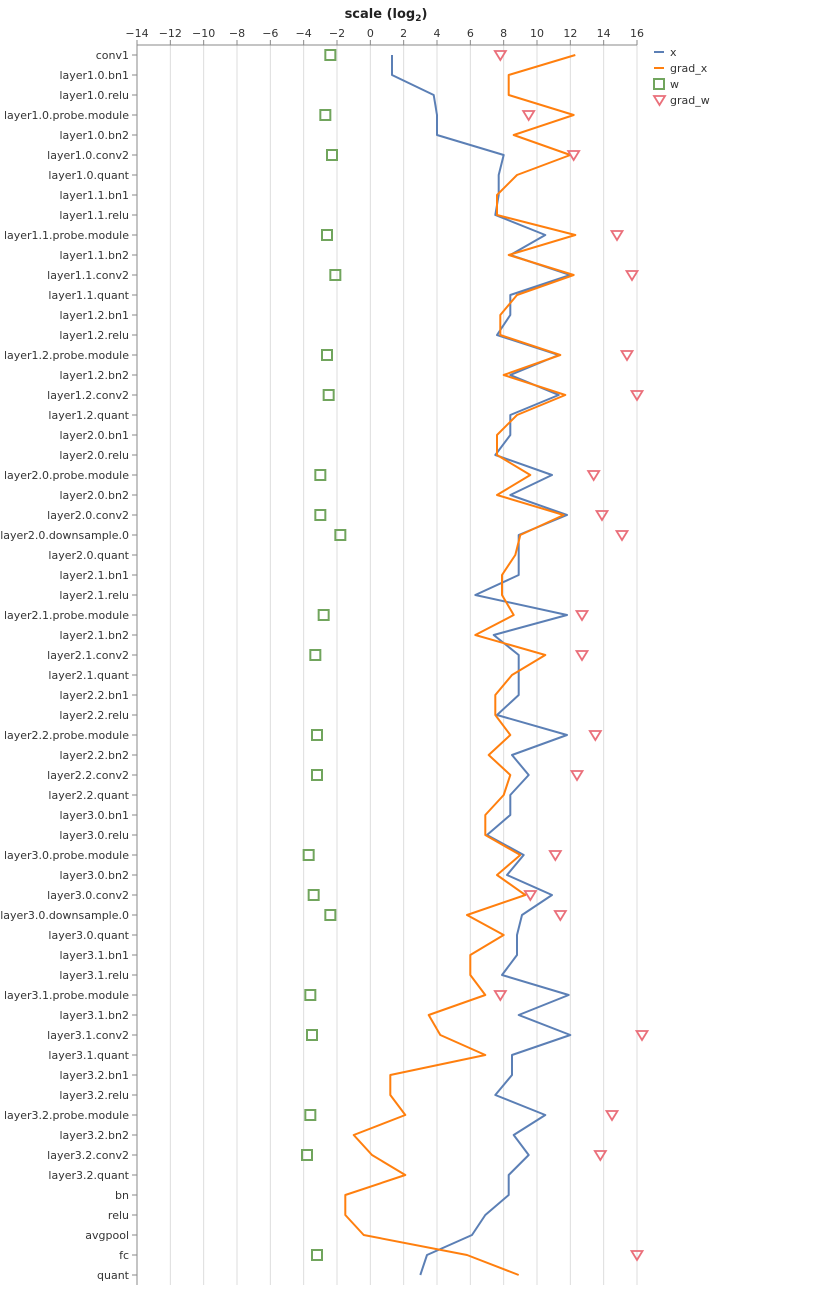 The width and height of the screenshot is (830, 1290). I want to click on y-tick-label: layer3.2.conv2, so click(88, 1155).